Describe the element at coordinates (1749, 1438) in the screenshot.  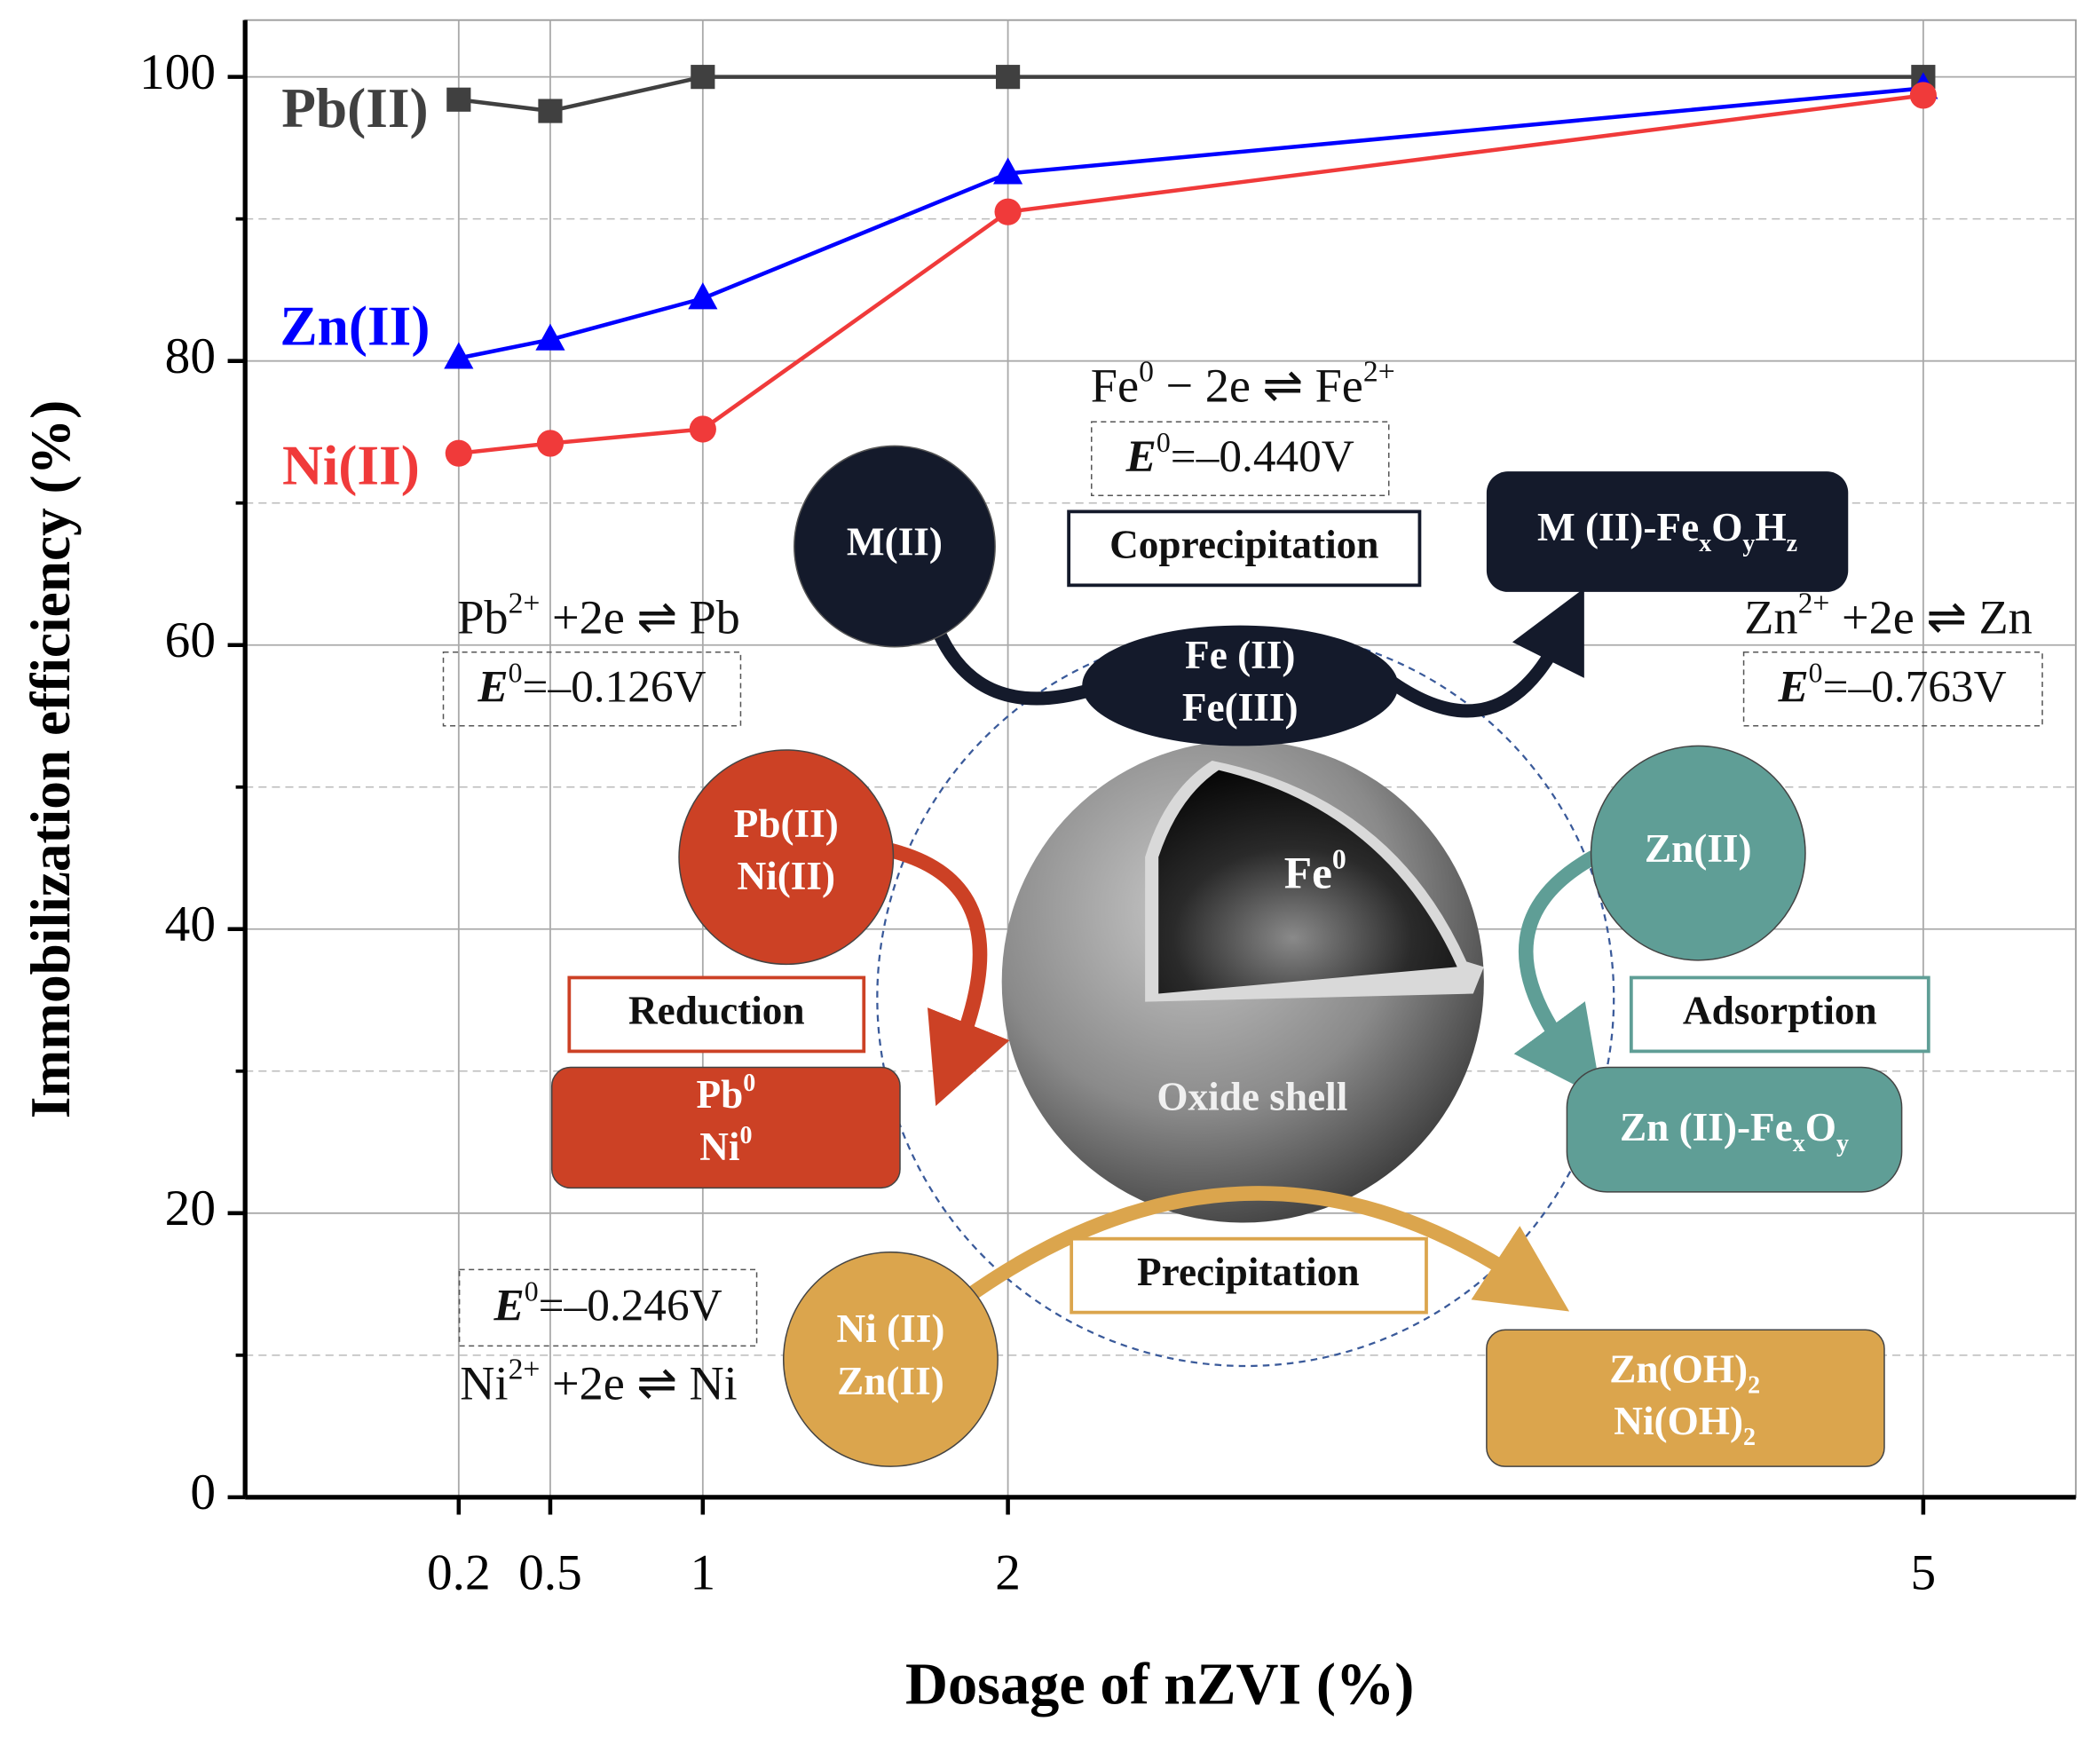
I see `label-part: 2` at that location.